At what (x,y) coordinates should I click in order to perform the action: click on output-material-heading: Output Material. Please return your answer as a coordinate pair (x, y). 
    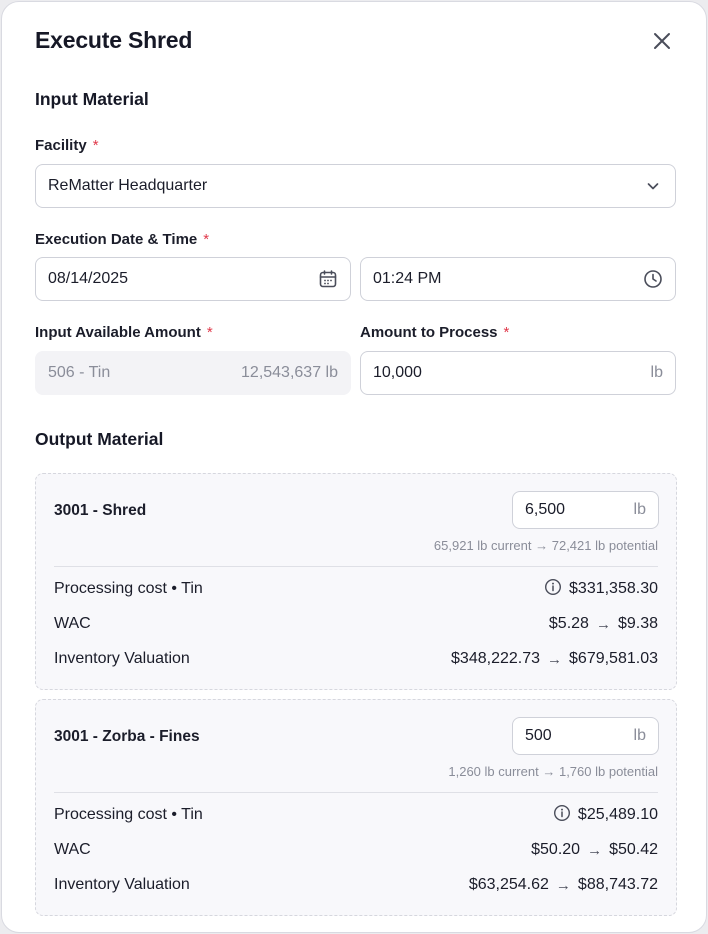
    Looking at the image, I should click on (99, 439).